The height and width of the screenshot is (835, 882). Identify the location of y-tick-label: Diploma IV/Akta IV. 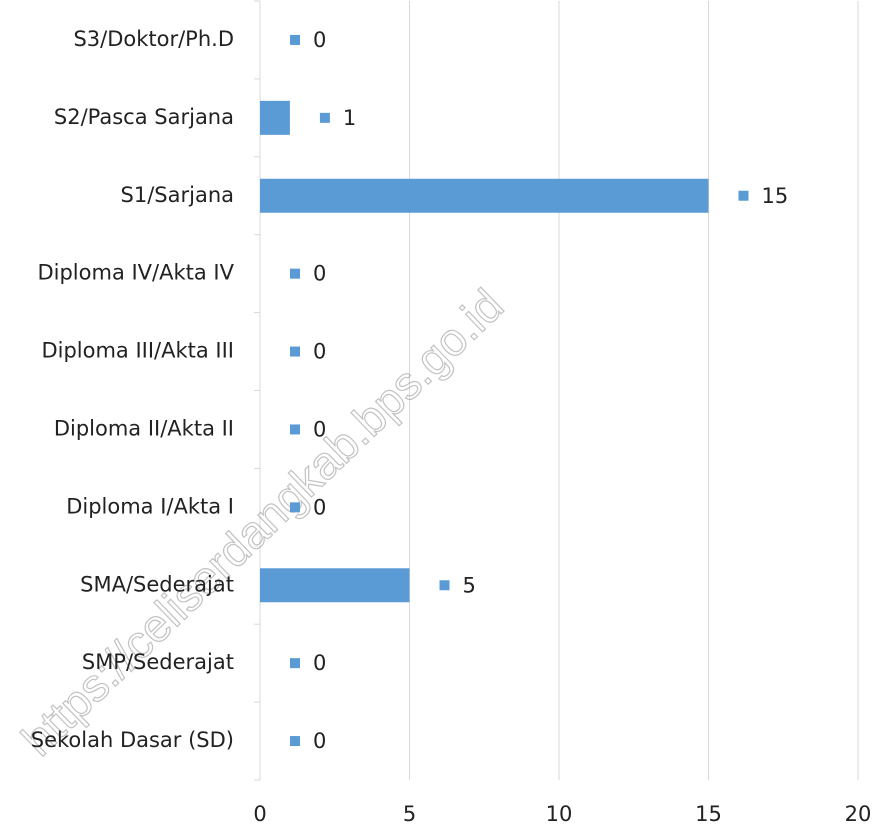
(135, 273).